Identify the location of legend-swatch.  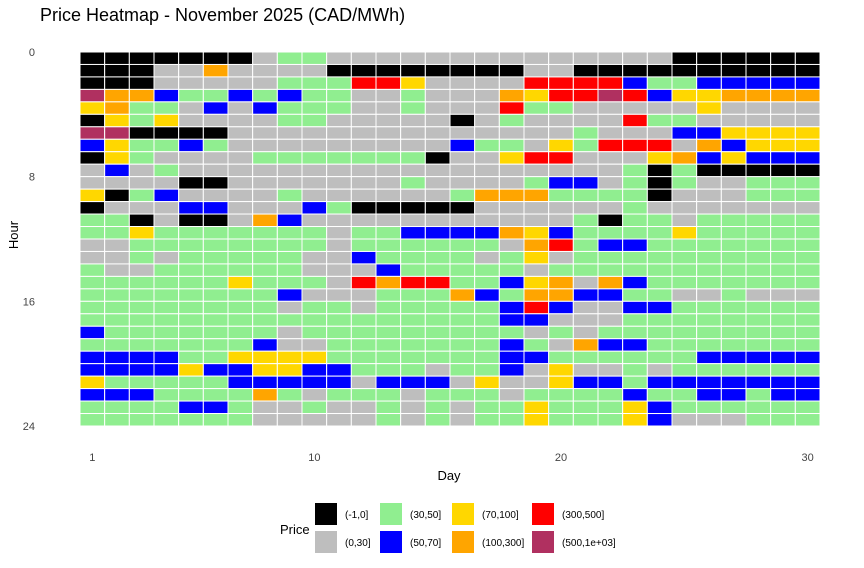
(326, 514).